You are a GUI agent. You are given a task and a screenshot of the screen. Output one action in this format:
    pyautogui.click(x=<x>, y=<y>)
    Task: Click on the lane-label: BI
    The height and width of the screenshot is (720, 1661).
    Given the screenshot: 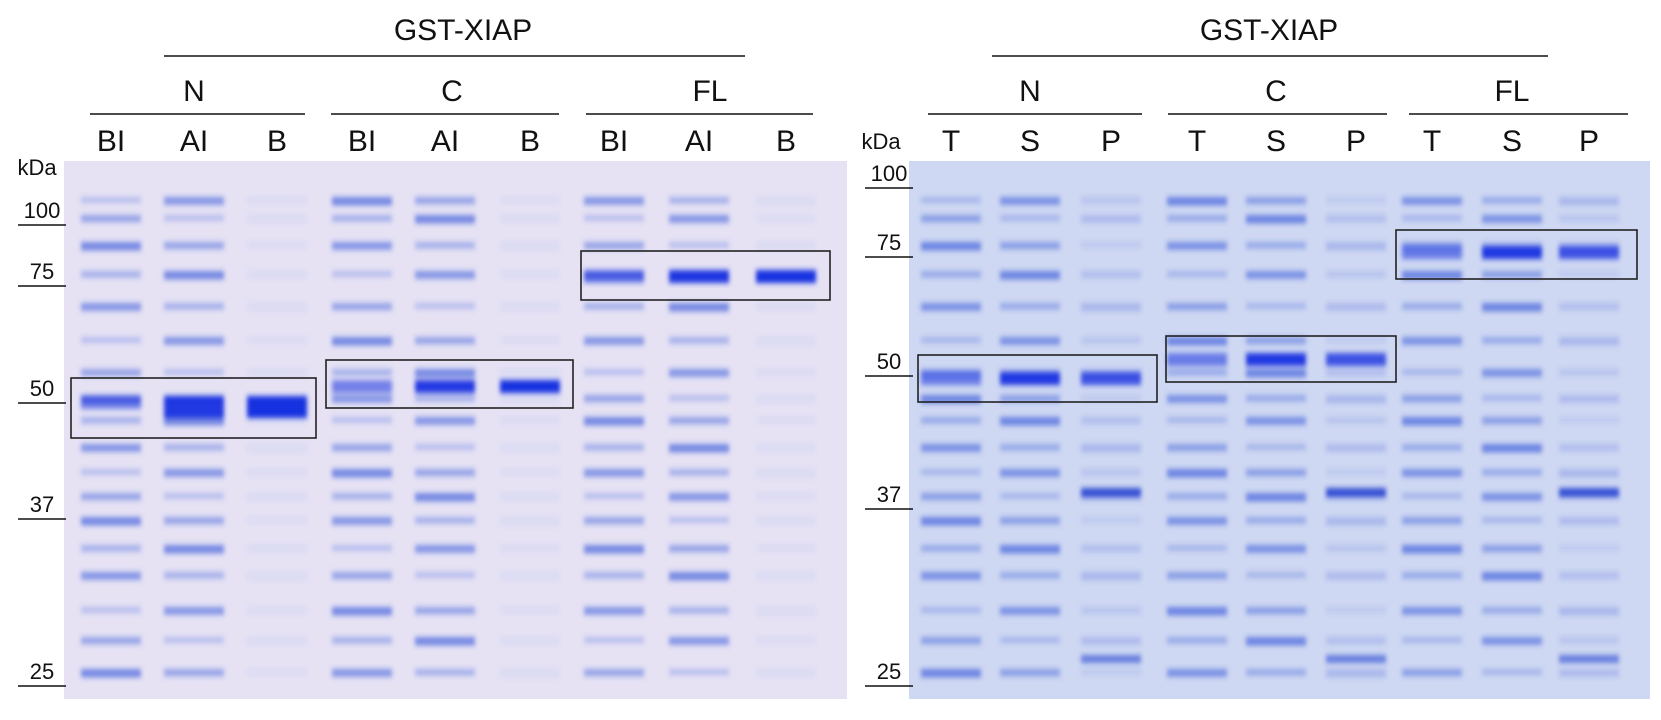 What is the action you would take?
    pyautogui.click(x=614, y=141)
    